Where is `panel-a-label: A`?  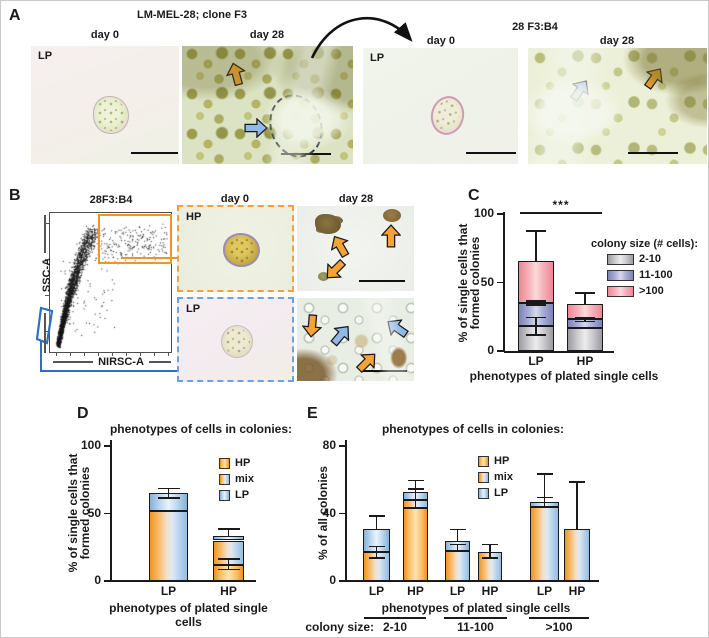
panel-a-label: A is located at coordinates (15, 15).